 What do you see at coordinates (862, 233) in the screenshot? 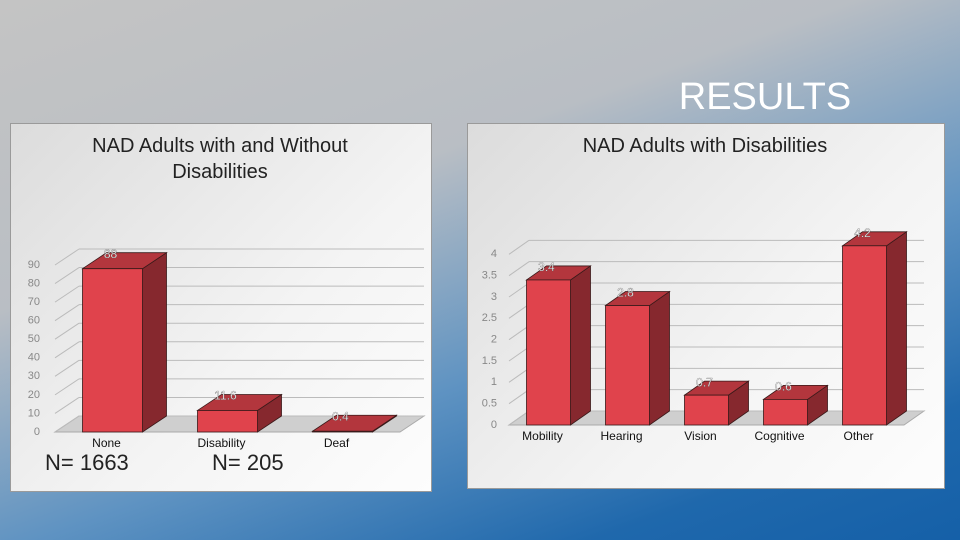
I see `value-label: 4.2` at bounding box center [862, 233].